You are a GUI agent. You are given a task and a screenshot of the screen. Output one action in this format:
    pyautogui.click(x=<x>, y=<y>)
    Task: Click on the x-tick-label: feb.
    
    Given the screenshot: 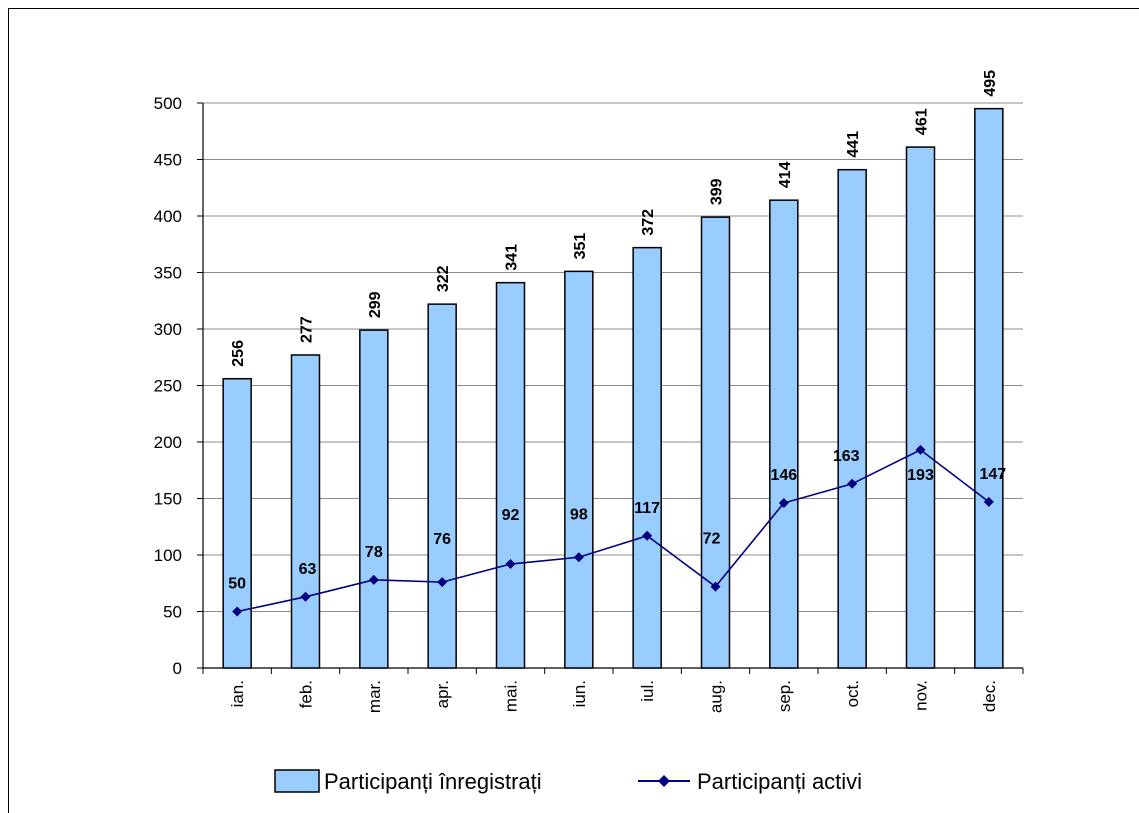 What is the action you would take?
    pyautogui.click(x=306, y=694)
    